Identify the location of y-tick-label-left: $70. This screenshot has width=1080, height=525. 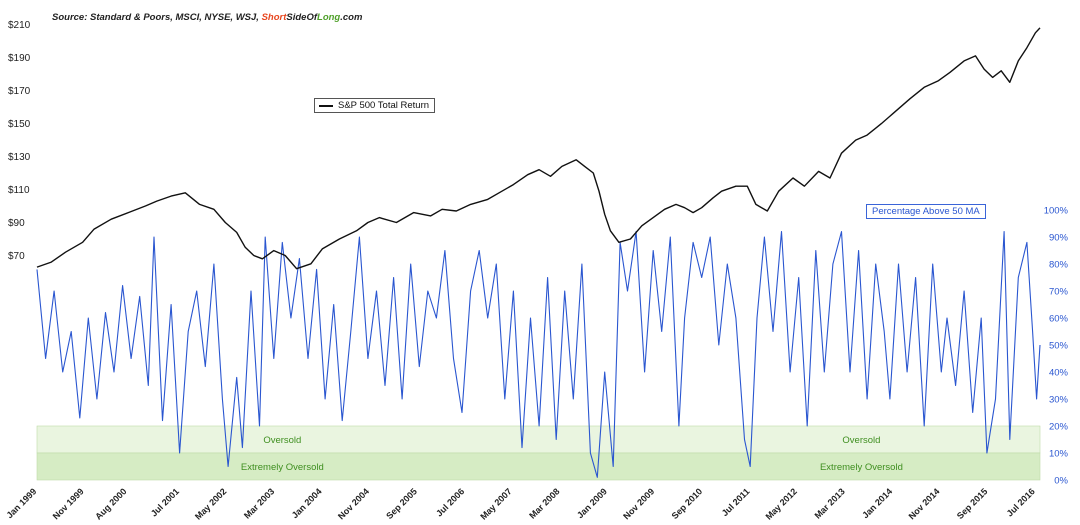
(16, 256).